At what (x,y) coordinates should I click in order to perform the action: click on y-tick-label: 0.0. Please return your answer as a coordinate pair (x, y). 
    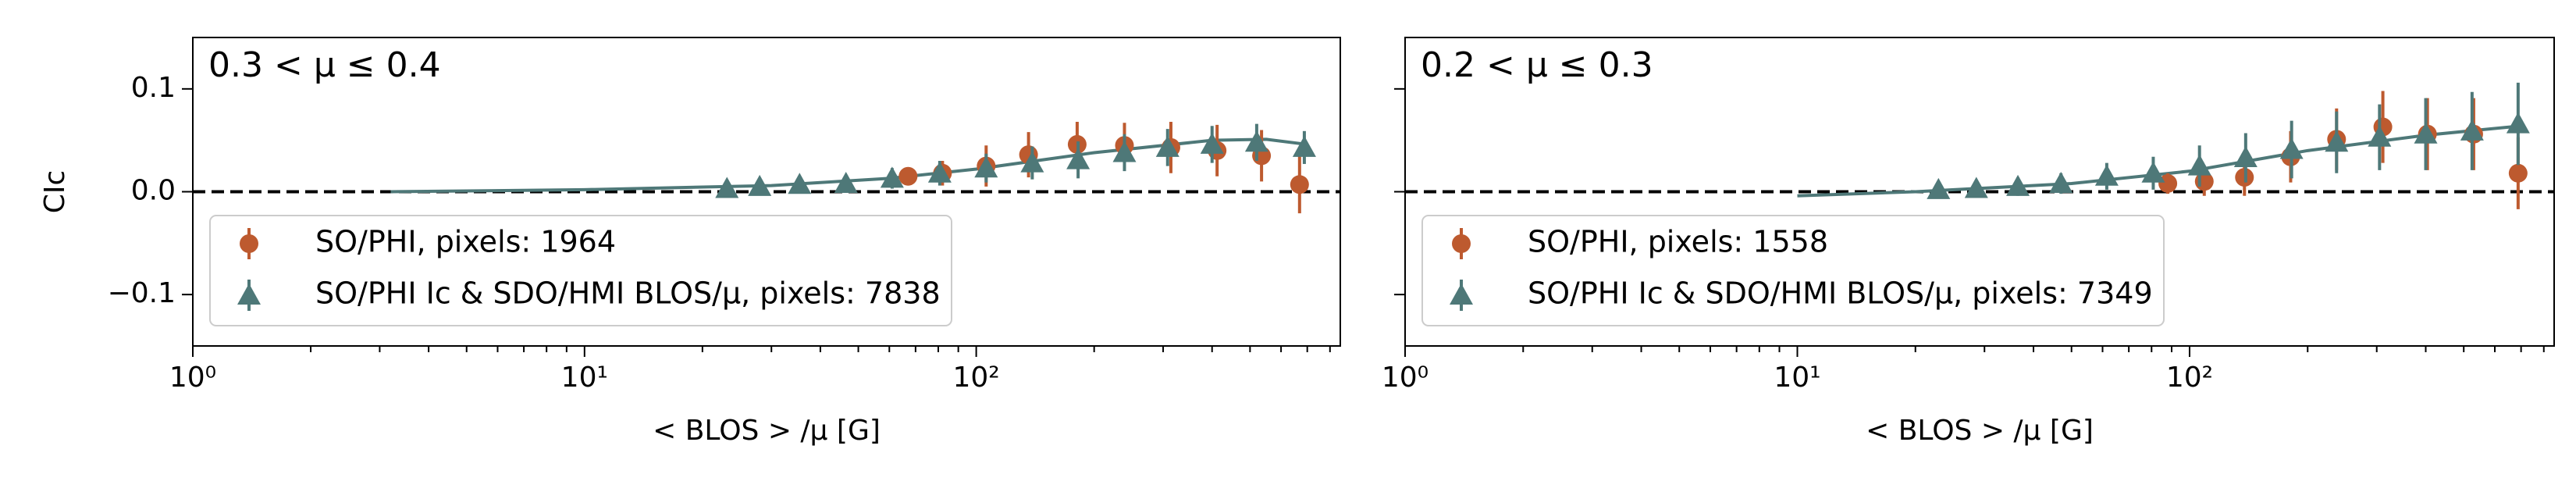
    Looking at the image, I should click on (153, 191).